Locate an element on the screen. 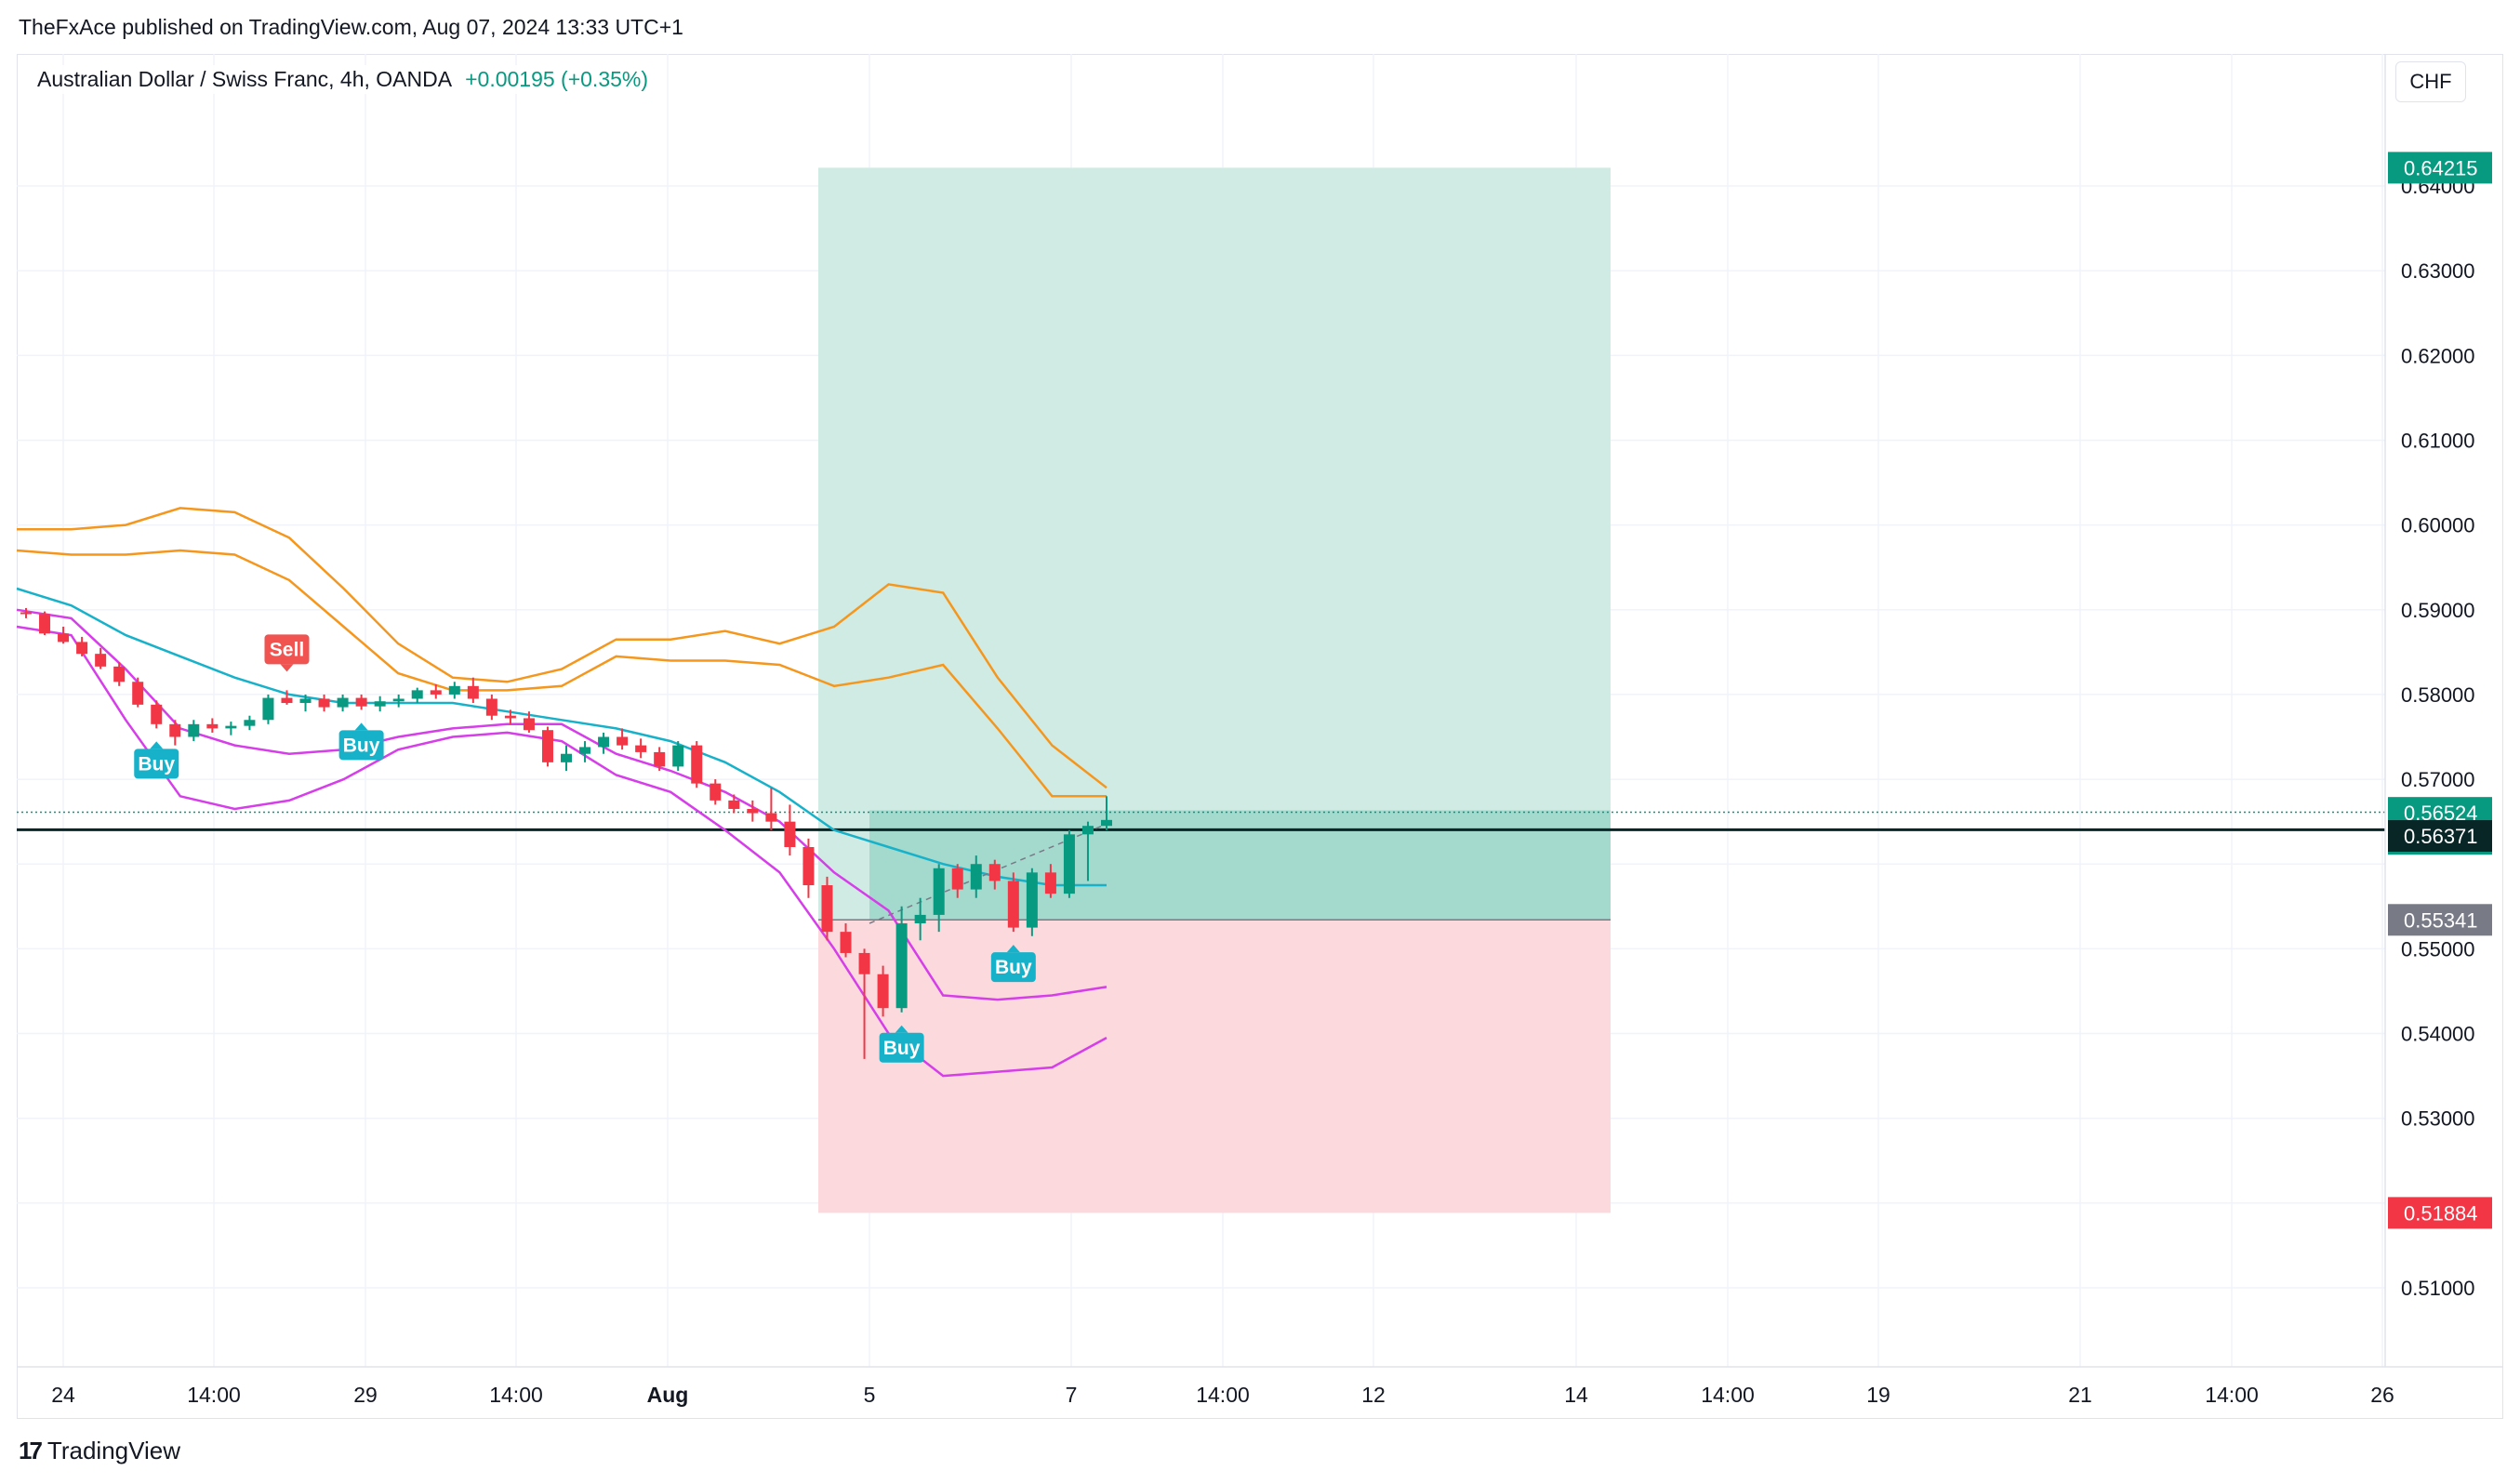 The image size is (2520, 1484). entry-price-label-text: 0.55341 is located at coordinates (2441, 920).